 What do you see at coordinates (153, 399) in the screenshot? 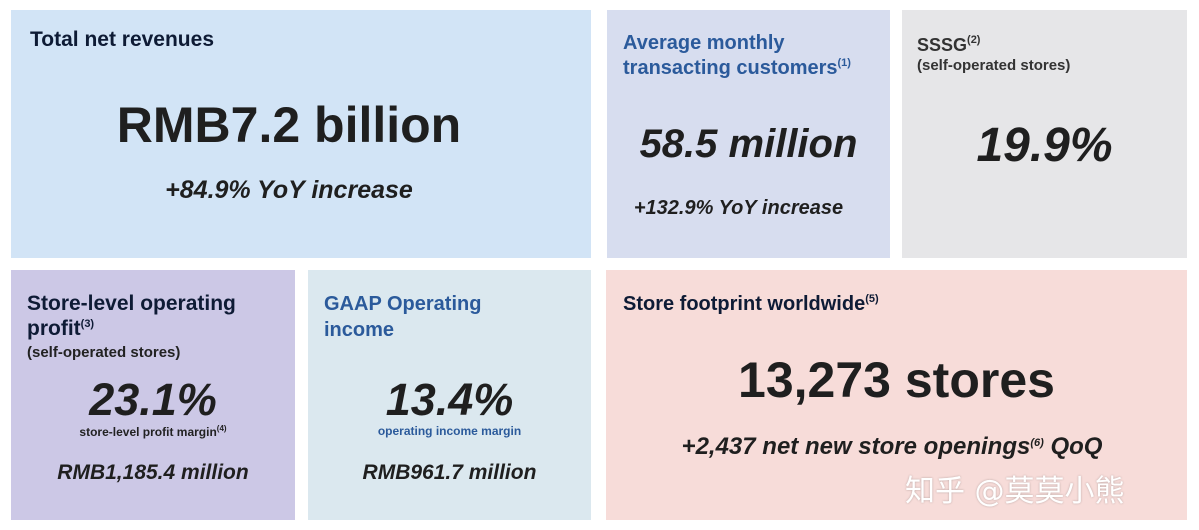
I see `store-profit-margin-value: 23.1%` at bounding box center [153, 399].